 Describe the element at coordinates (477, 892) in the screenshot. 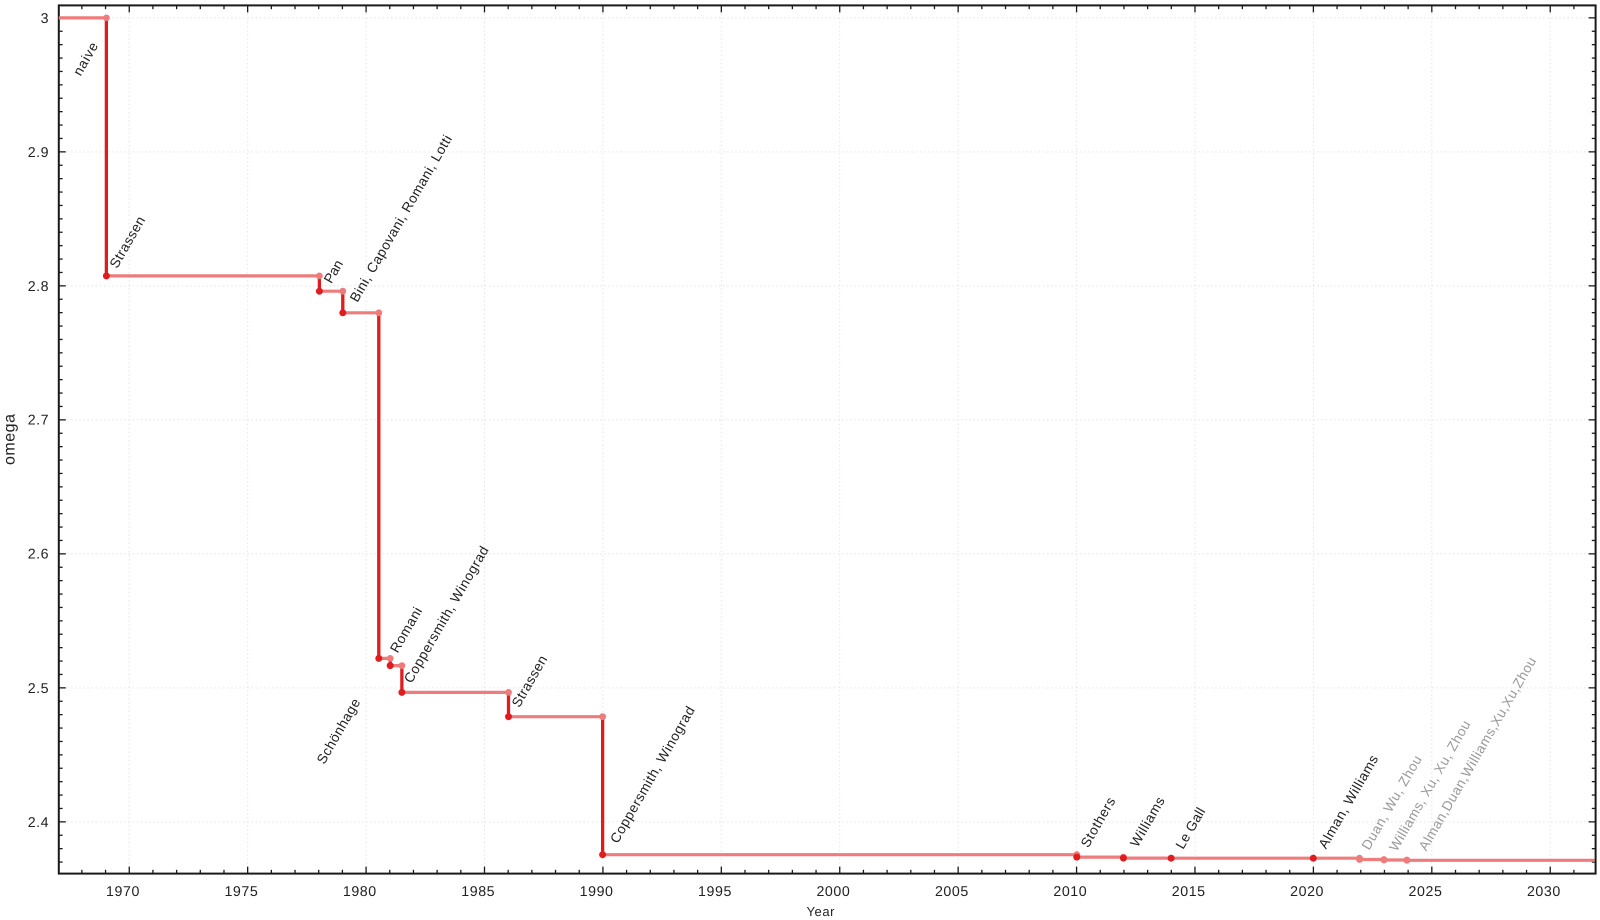

I see `svg-text: 1985` at that location.